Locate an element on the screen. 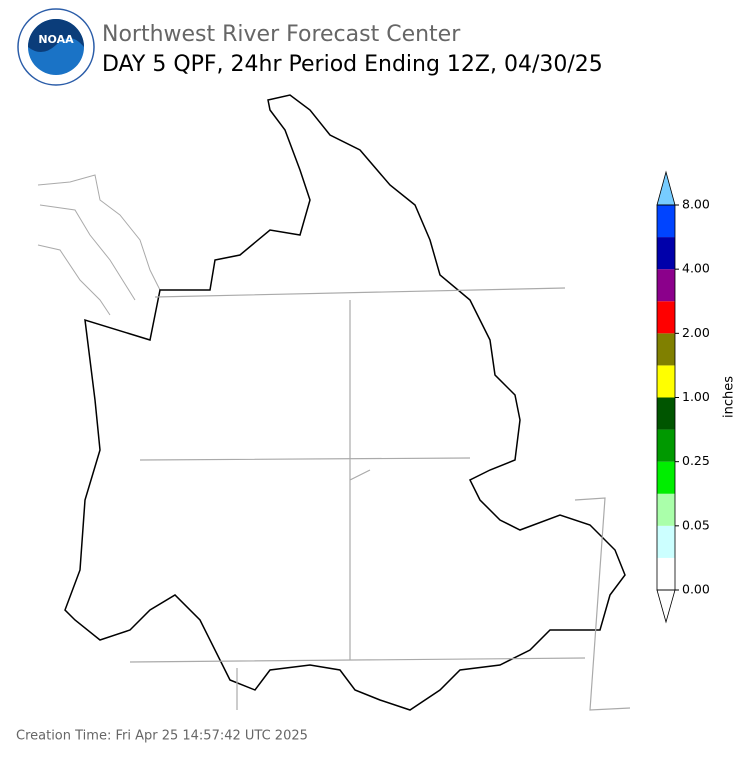 This screenshot has height=760, width=756. colorbar-tick-label: 8.00 is located at coordinates (696, 204).